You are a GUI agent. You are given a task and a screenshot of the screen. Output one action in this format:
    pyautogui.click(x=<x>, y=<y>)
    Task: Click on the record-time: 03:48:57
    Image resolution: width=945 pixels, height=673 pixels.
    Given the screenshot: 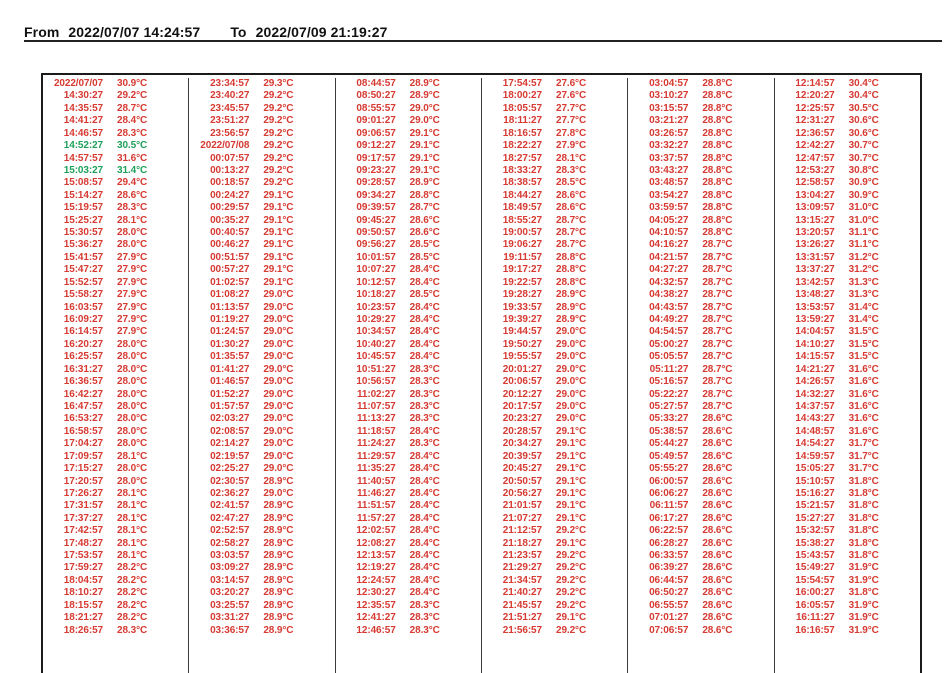 What is the action you would take?
    pyautogui.click(x=669, y=183)
    